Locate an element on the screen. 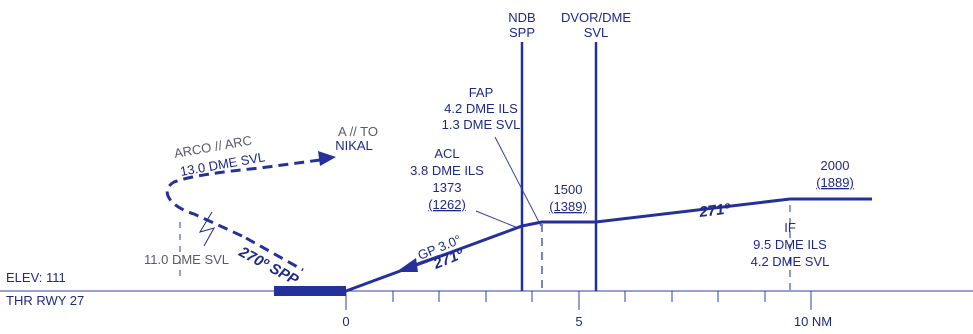 Image resolution: width=973 pixels, height=334 pixels. outbound-leg is located at coordinates (274, 254).